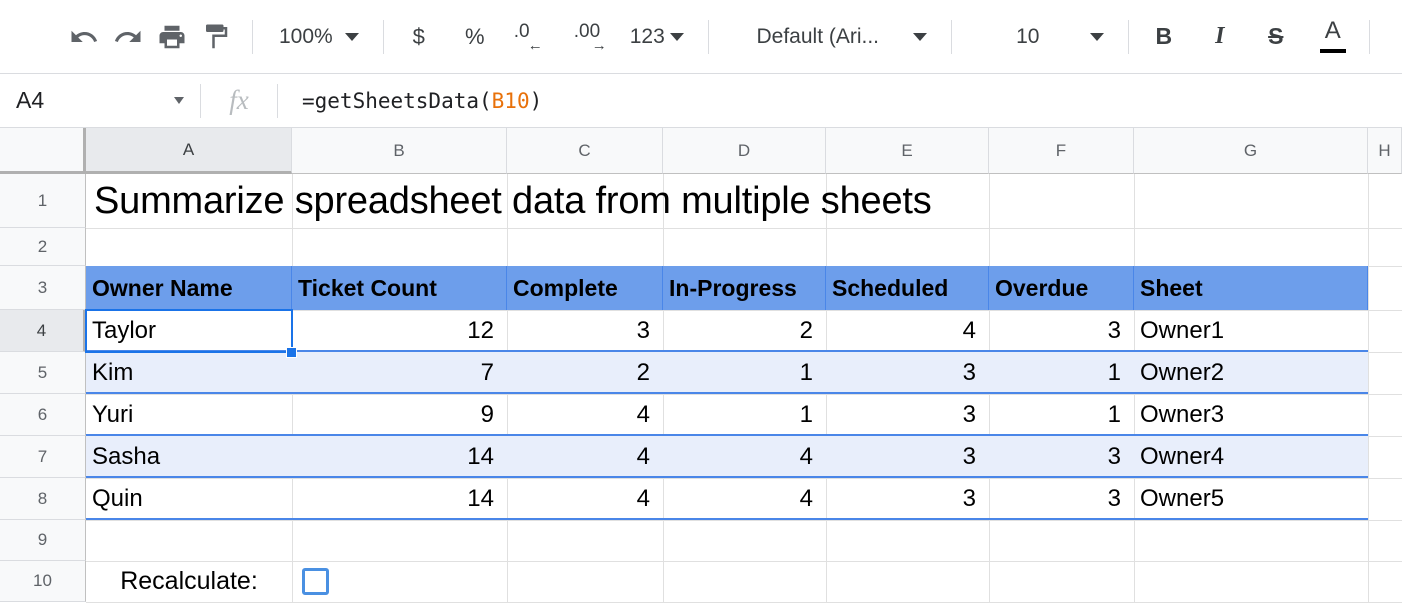  Describe the element at coordinates (585, 331) in the screenshot. I see `data-cell-4-C: 3` at that location.